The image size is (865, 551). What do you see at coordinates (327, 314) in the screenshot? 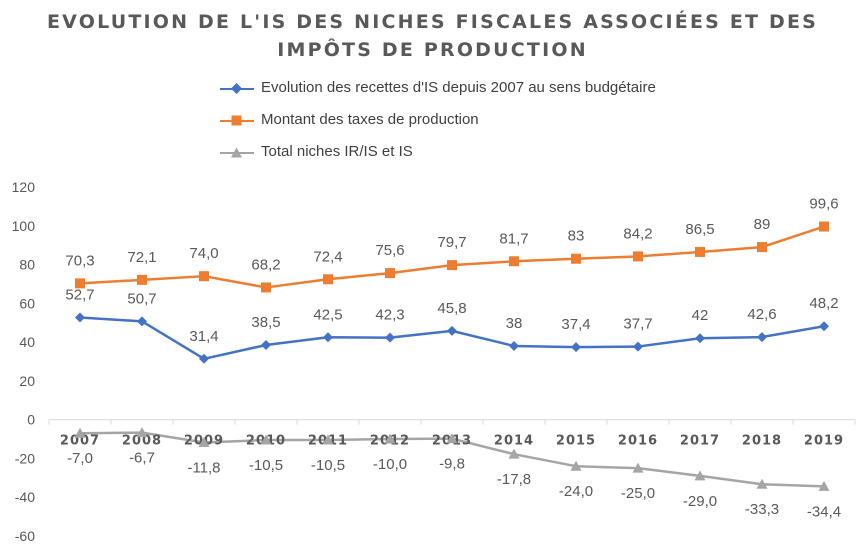
I see `data-label: 42,5` at bounding box center [327, 314].